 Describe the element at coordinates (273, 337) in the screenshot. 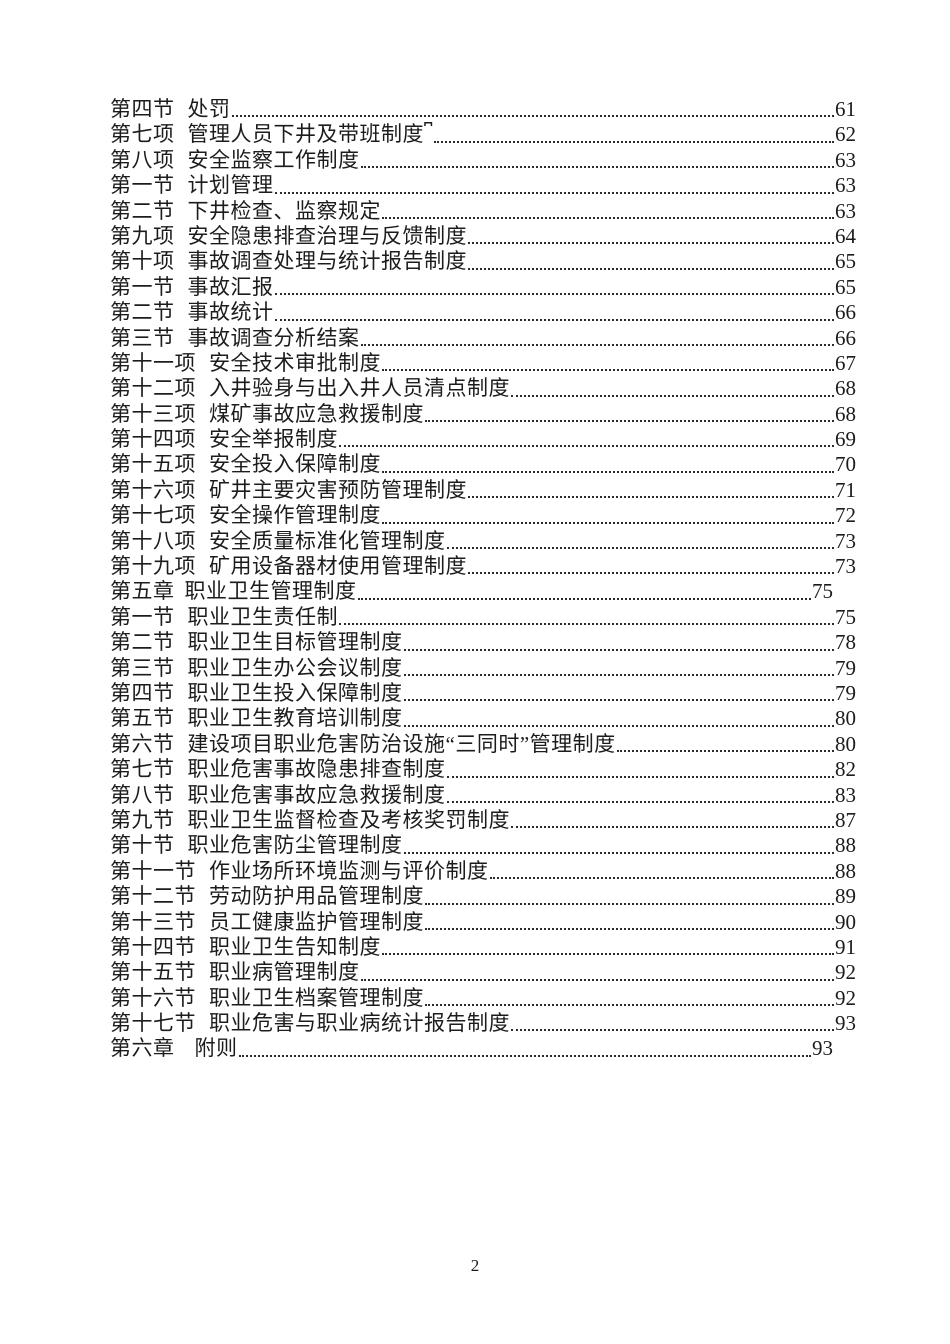

I see `toc-entry-title: 事故调查分析结案` at that location.